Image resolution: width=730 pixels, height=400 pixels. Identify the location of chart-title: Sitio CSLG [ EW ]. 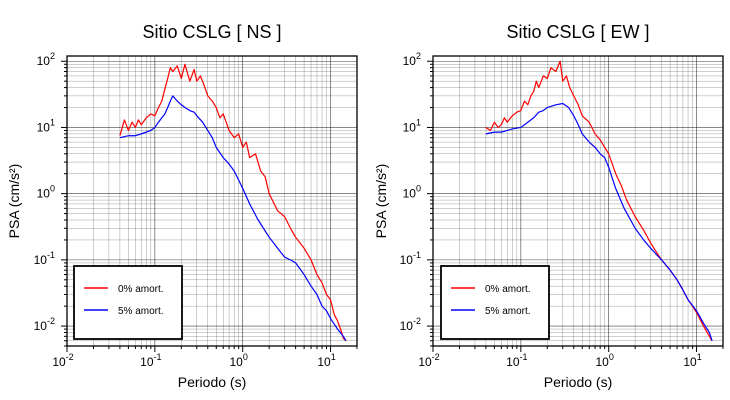
(577, 32).